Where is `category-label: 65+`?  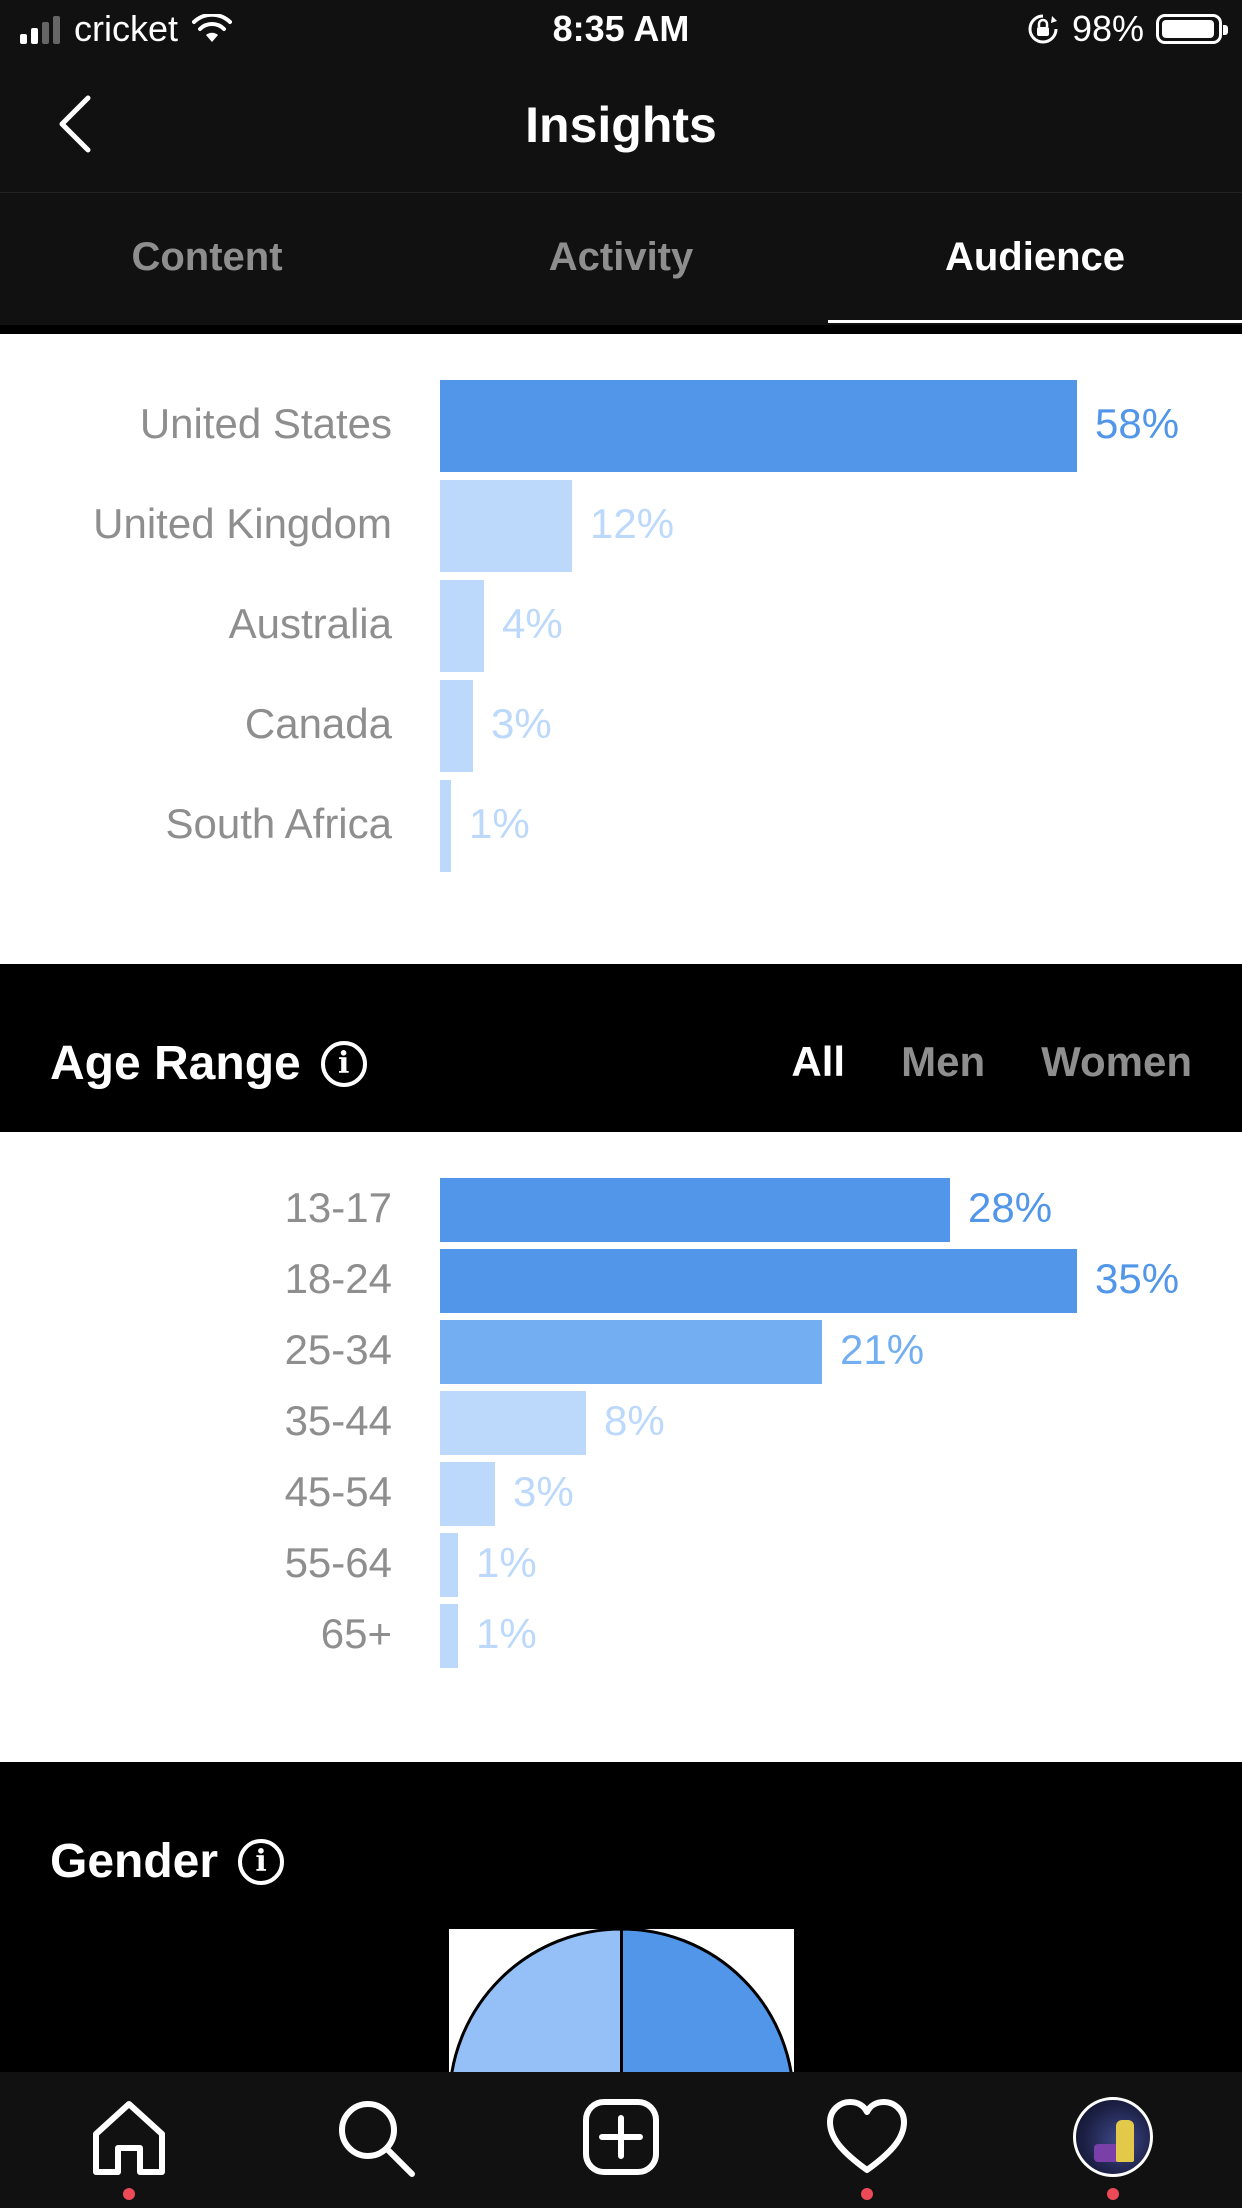 category-label: 65+ is located at coordinates (356, 1633).